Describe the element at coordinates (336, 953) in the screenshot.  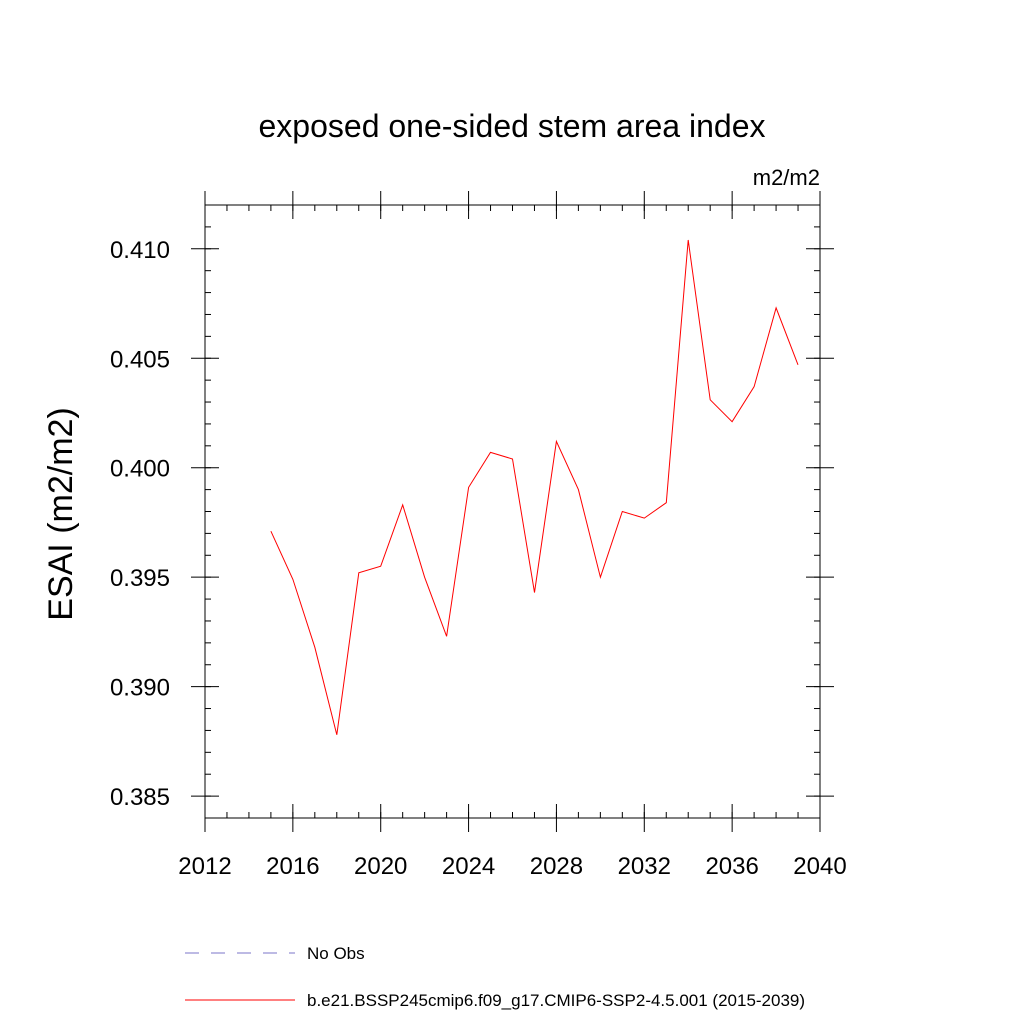
I see `legend-label-no-obs: No Obs` at that location.